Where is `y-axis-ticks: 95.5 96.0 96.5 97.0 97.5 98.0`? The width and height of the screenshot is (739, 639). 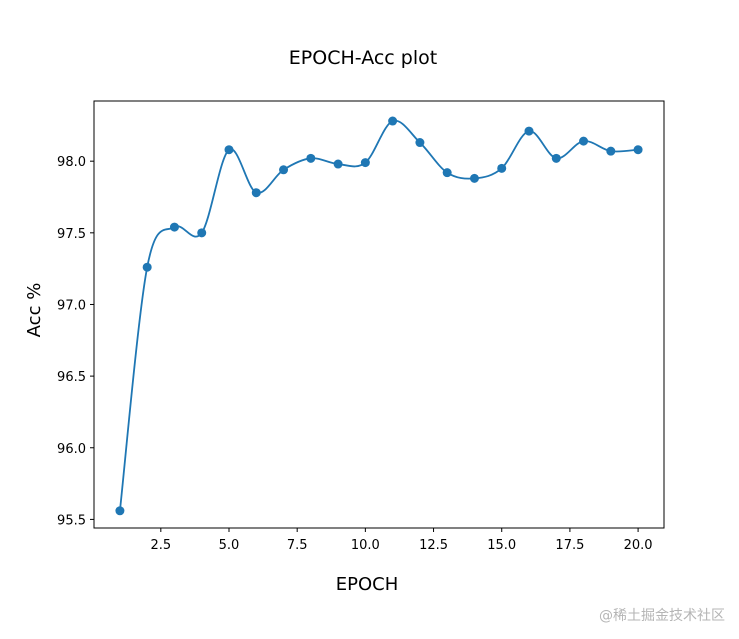 y-axis-ticks: 95.5 96.0 96.5 97.0 97.5 98.0 is located at coordinates (75, 341).